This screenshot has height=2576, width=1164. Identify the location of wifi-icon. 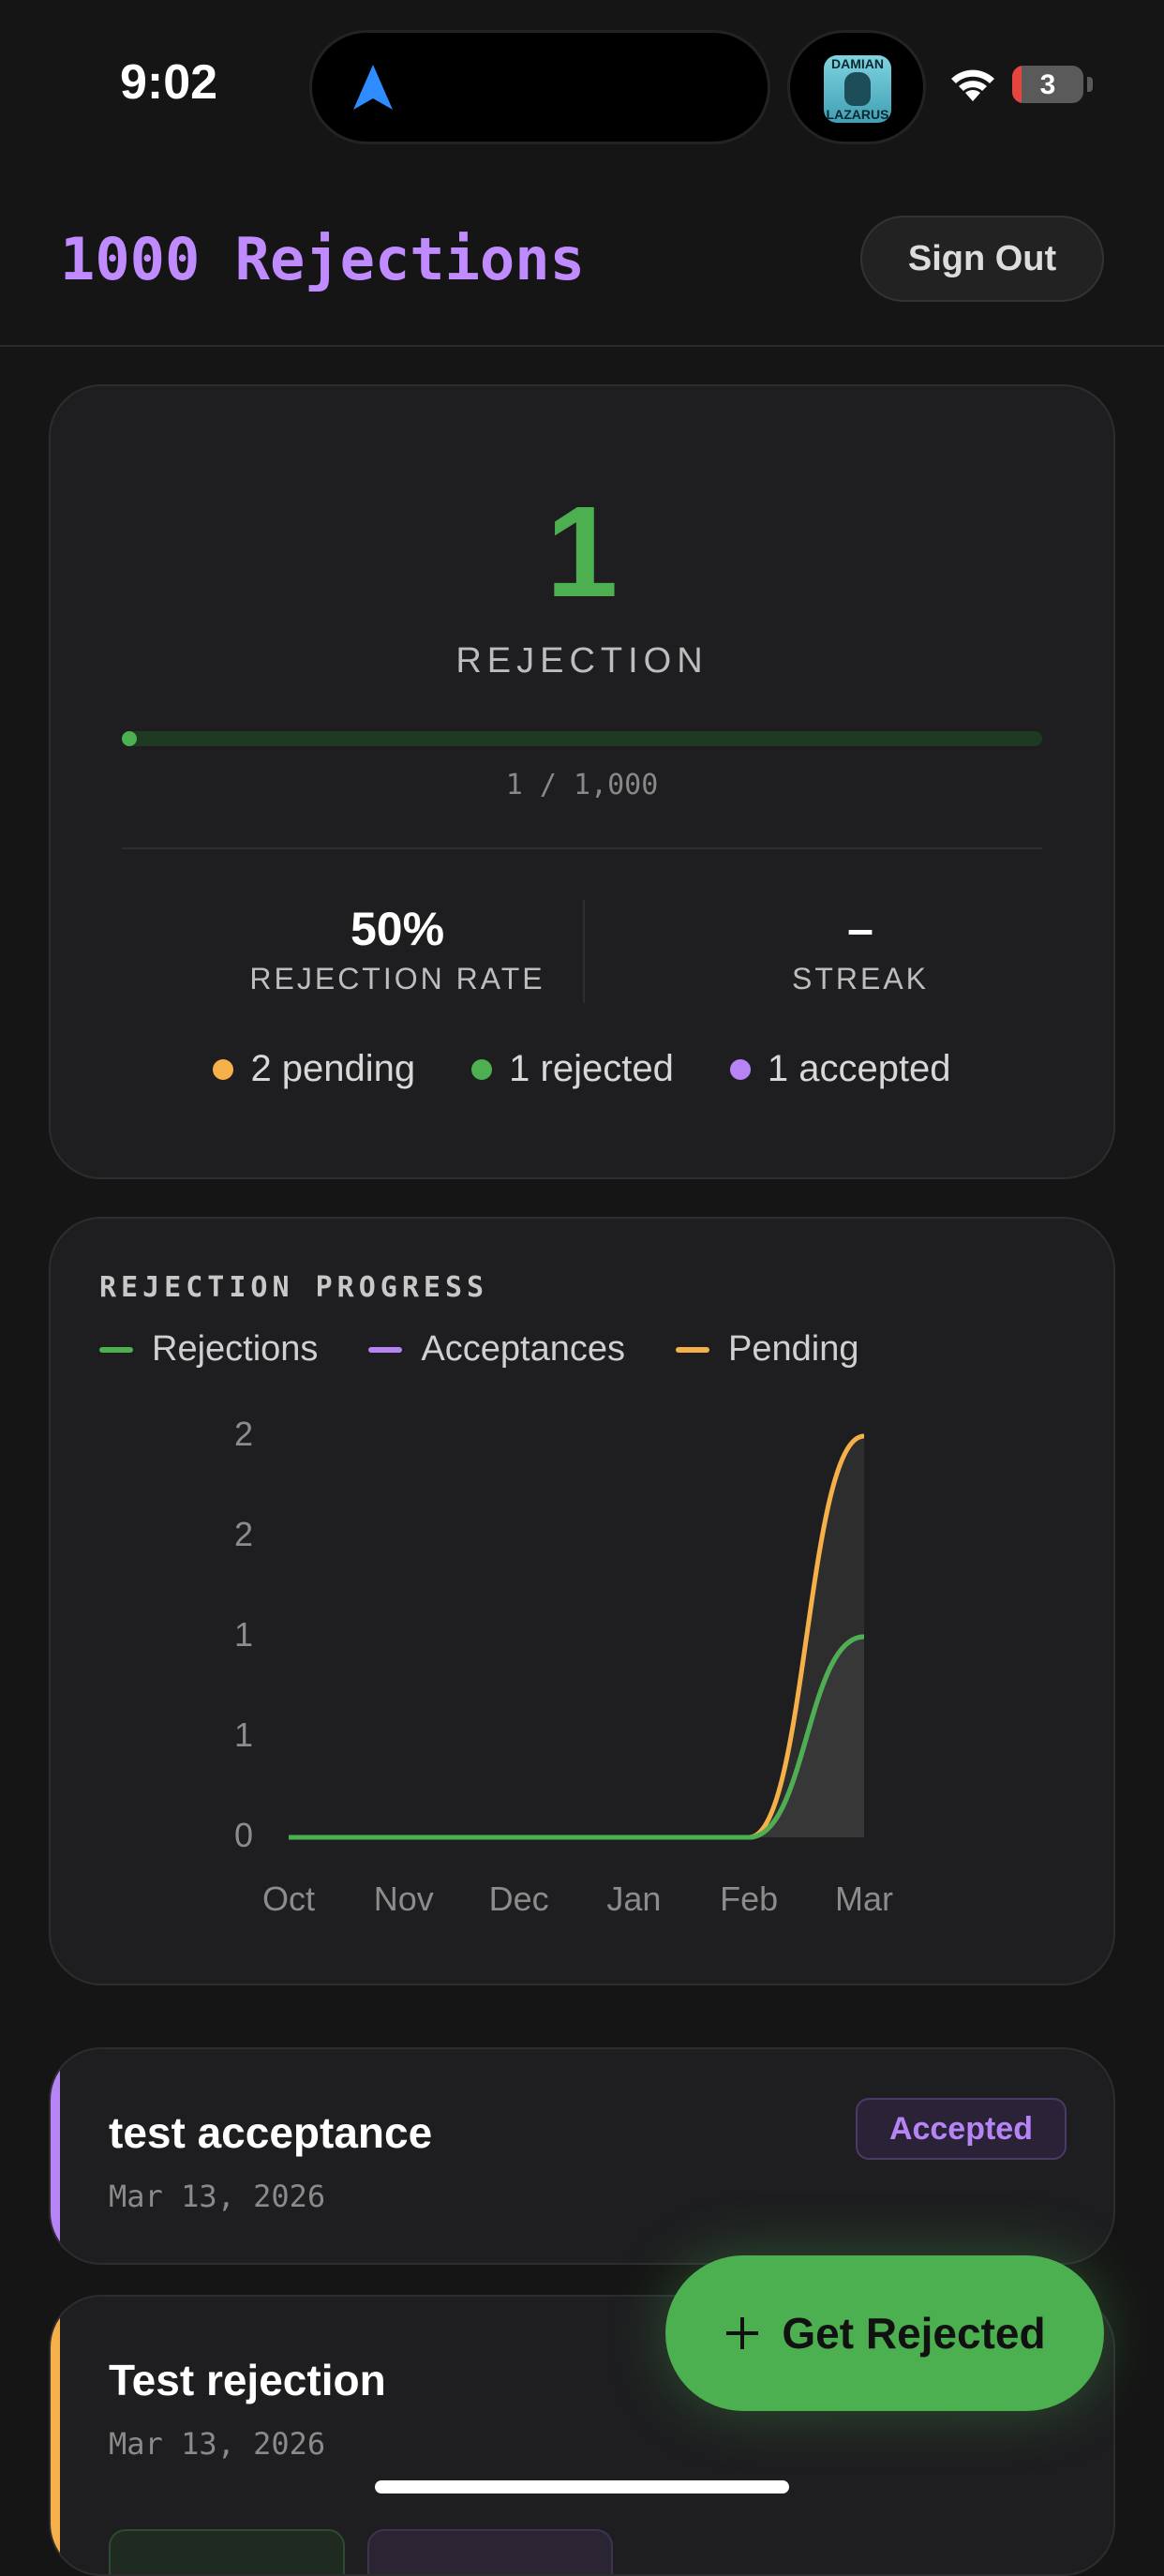
(972, 84).